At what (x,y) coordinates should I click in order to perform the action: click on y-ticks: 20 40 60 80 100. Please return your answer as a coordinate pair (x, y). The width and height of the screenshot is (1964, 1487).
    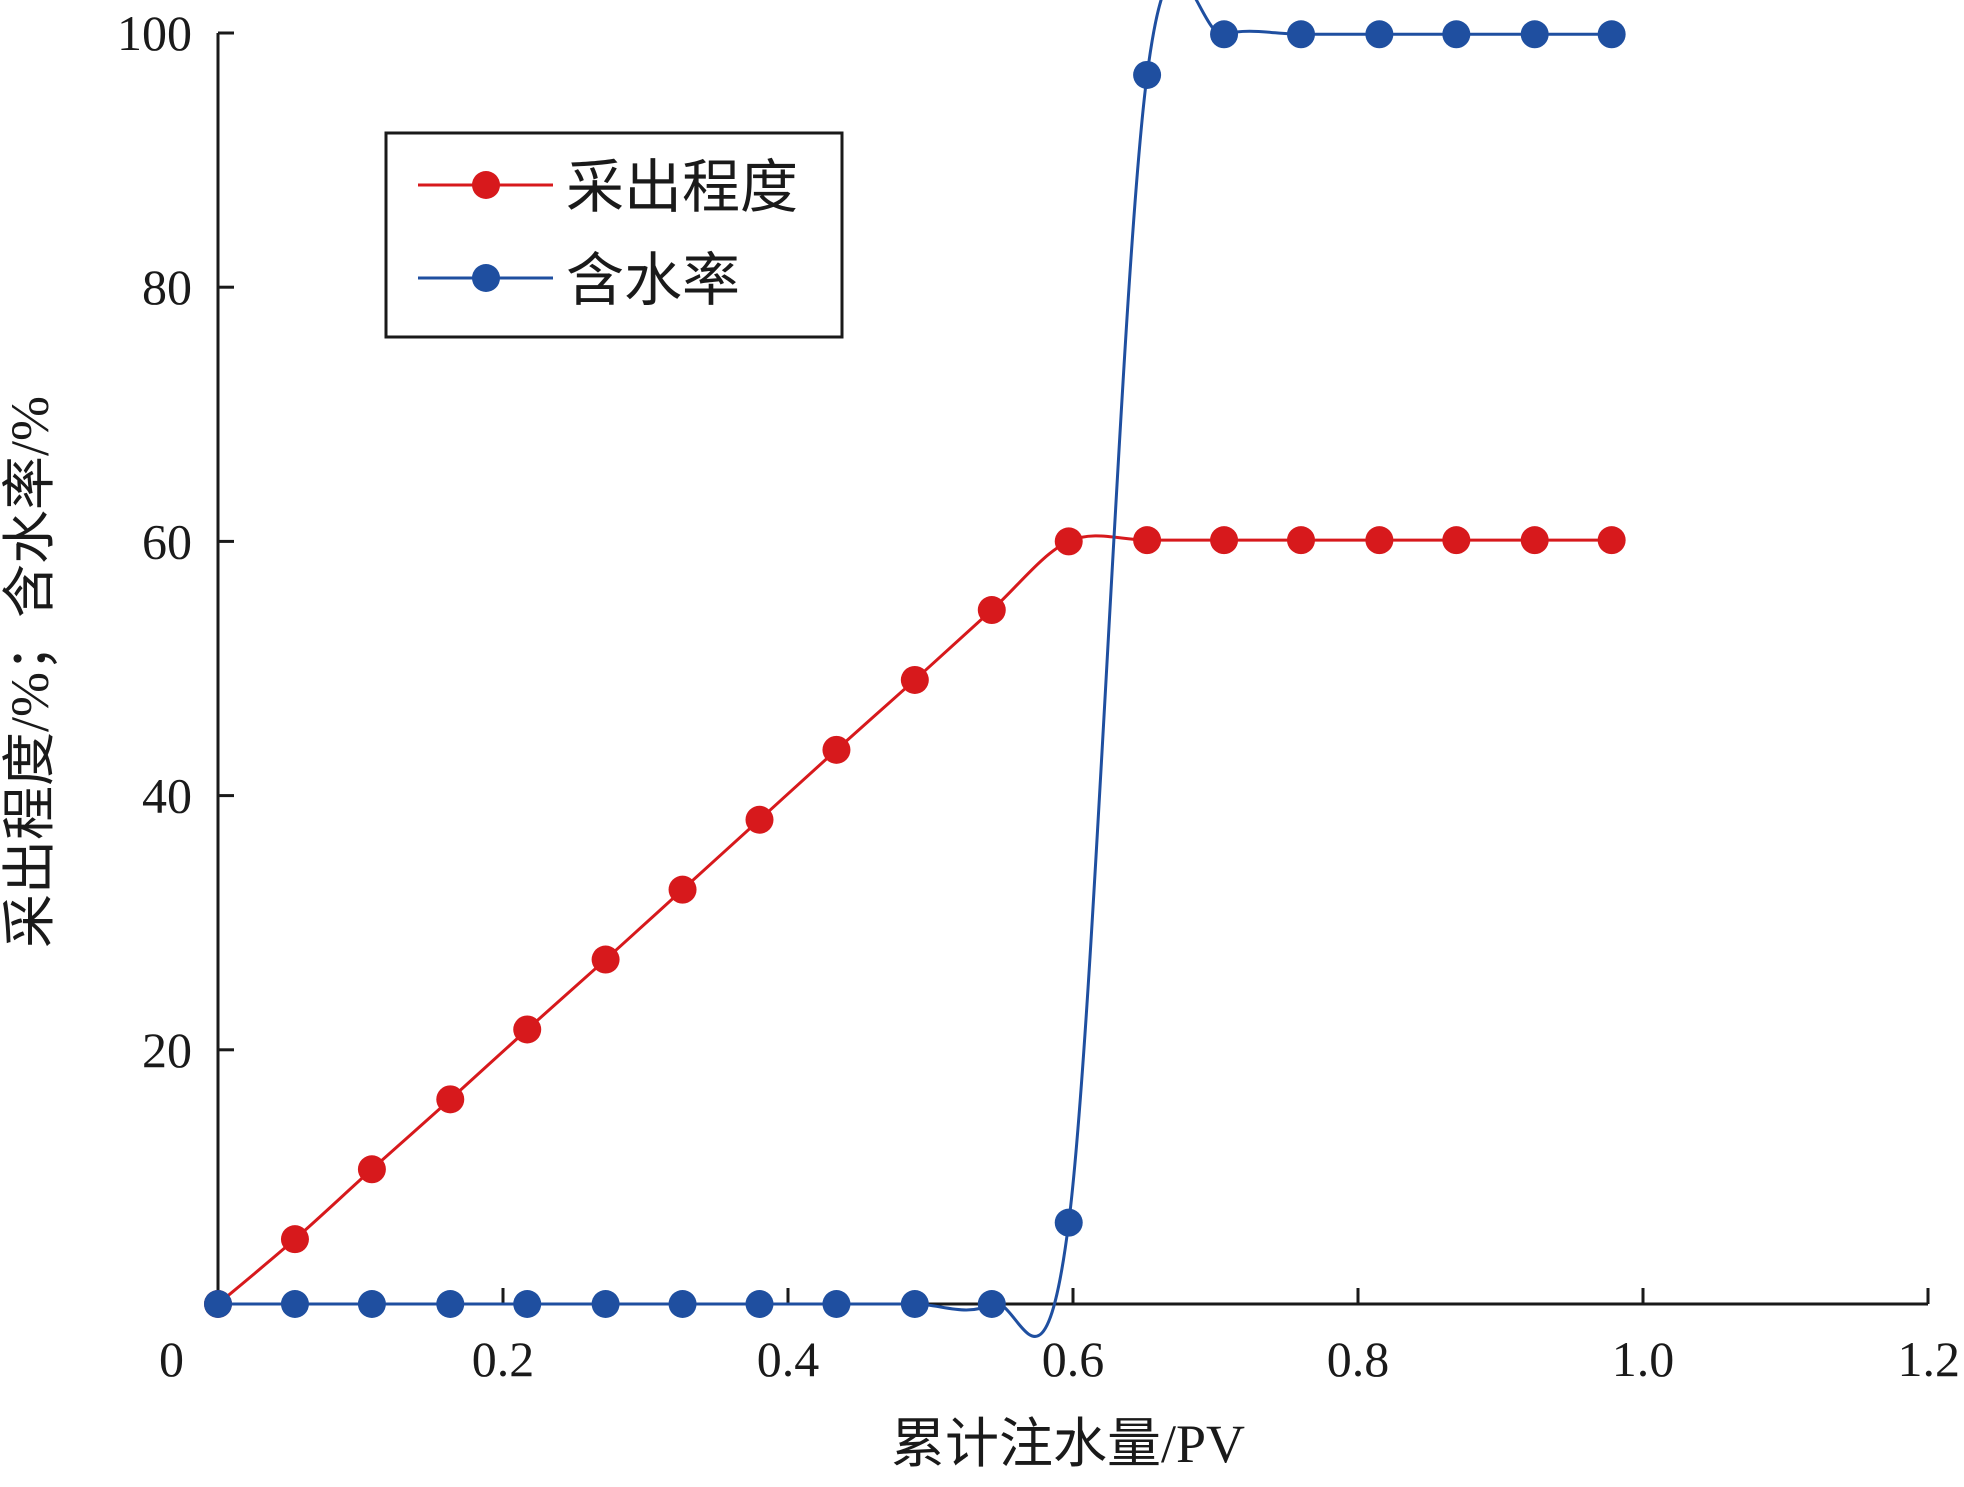
    Looking at the image, I should click on (175, 541).